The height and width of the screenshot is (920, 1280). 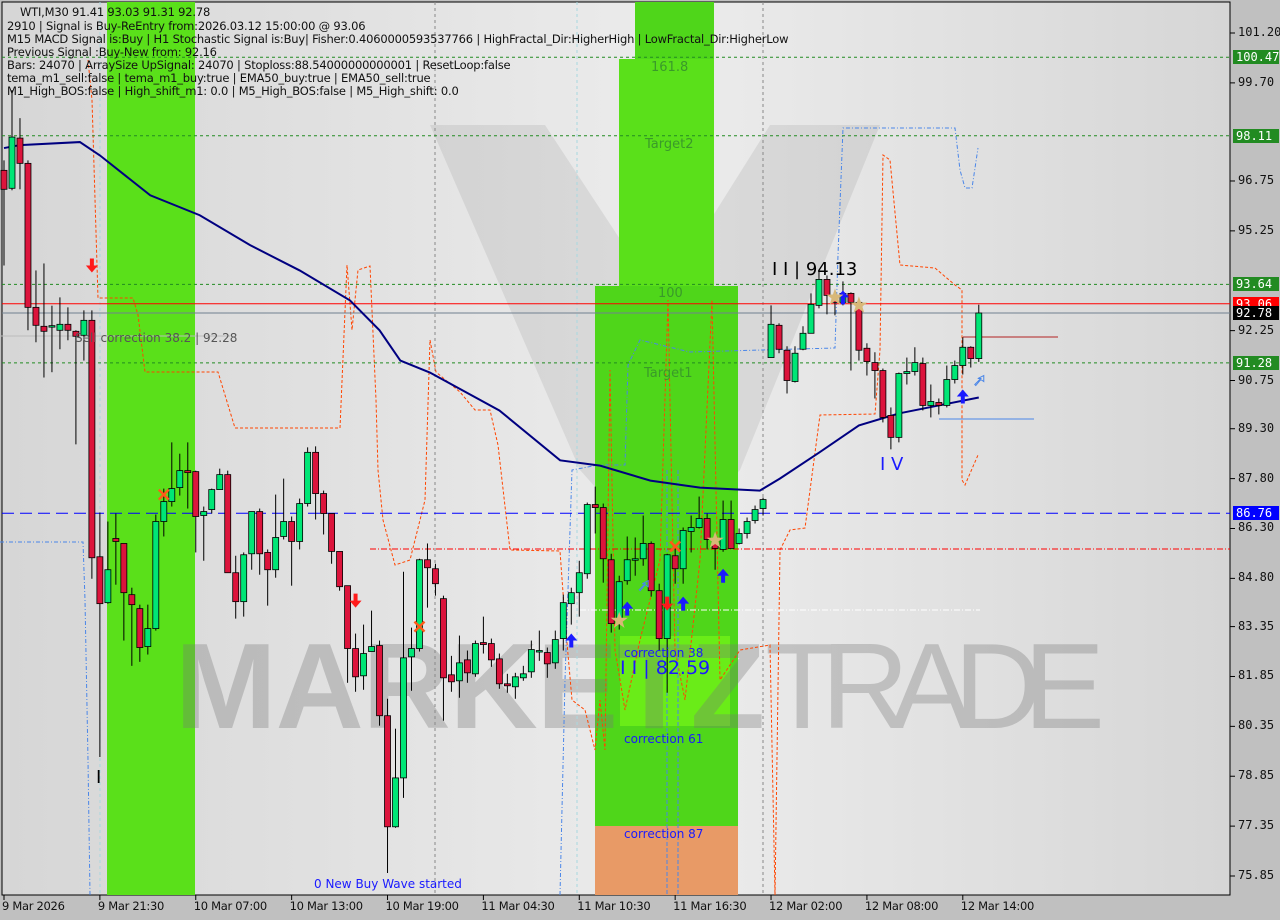 I want to click on price-tag: 100.47, so click(x=1256, y=57).